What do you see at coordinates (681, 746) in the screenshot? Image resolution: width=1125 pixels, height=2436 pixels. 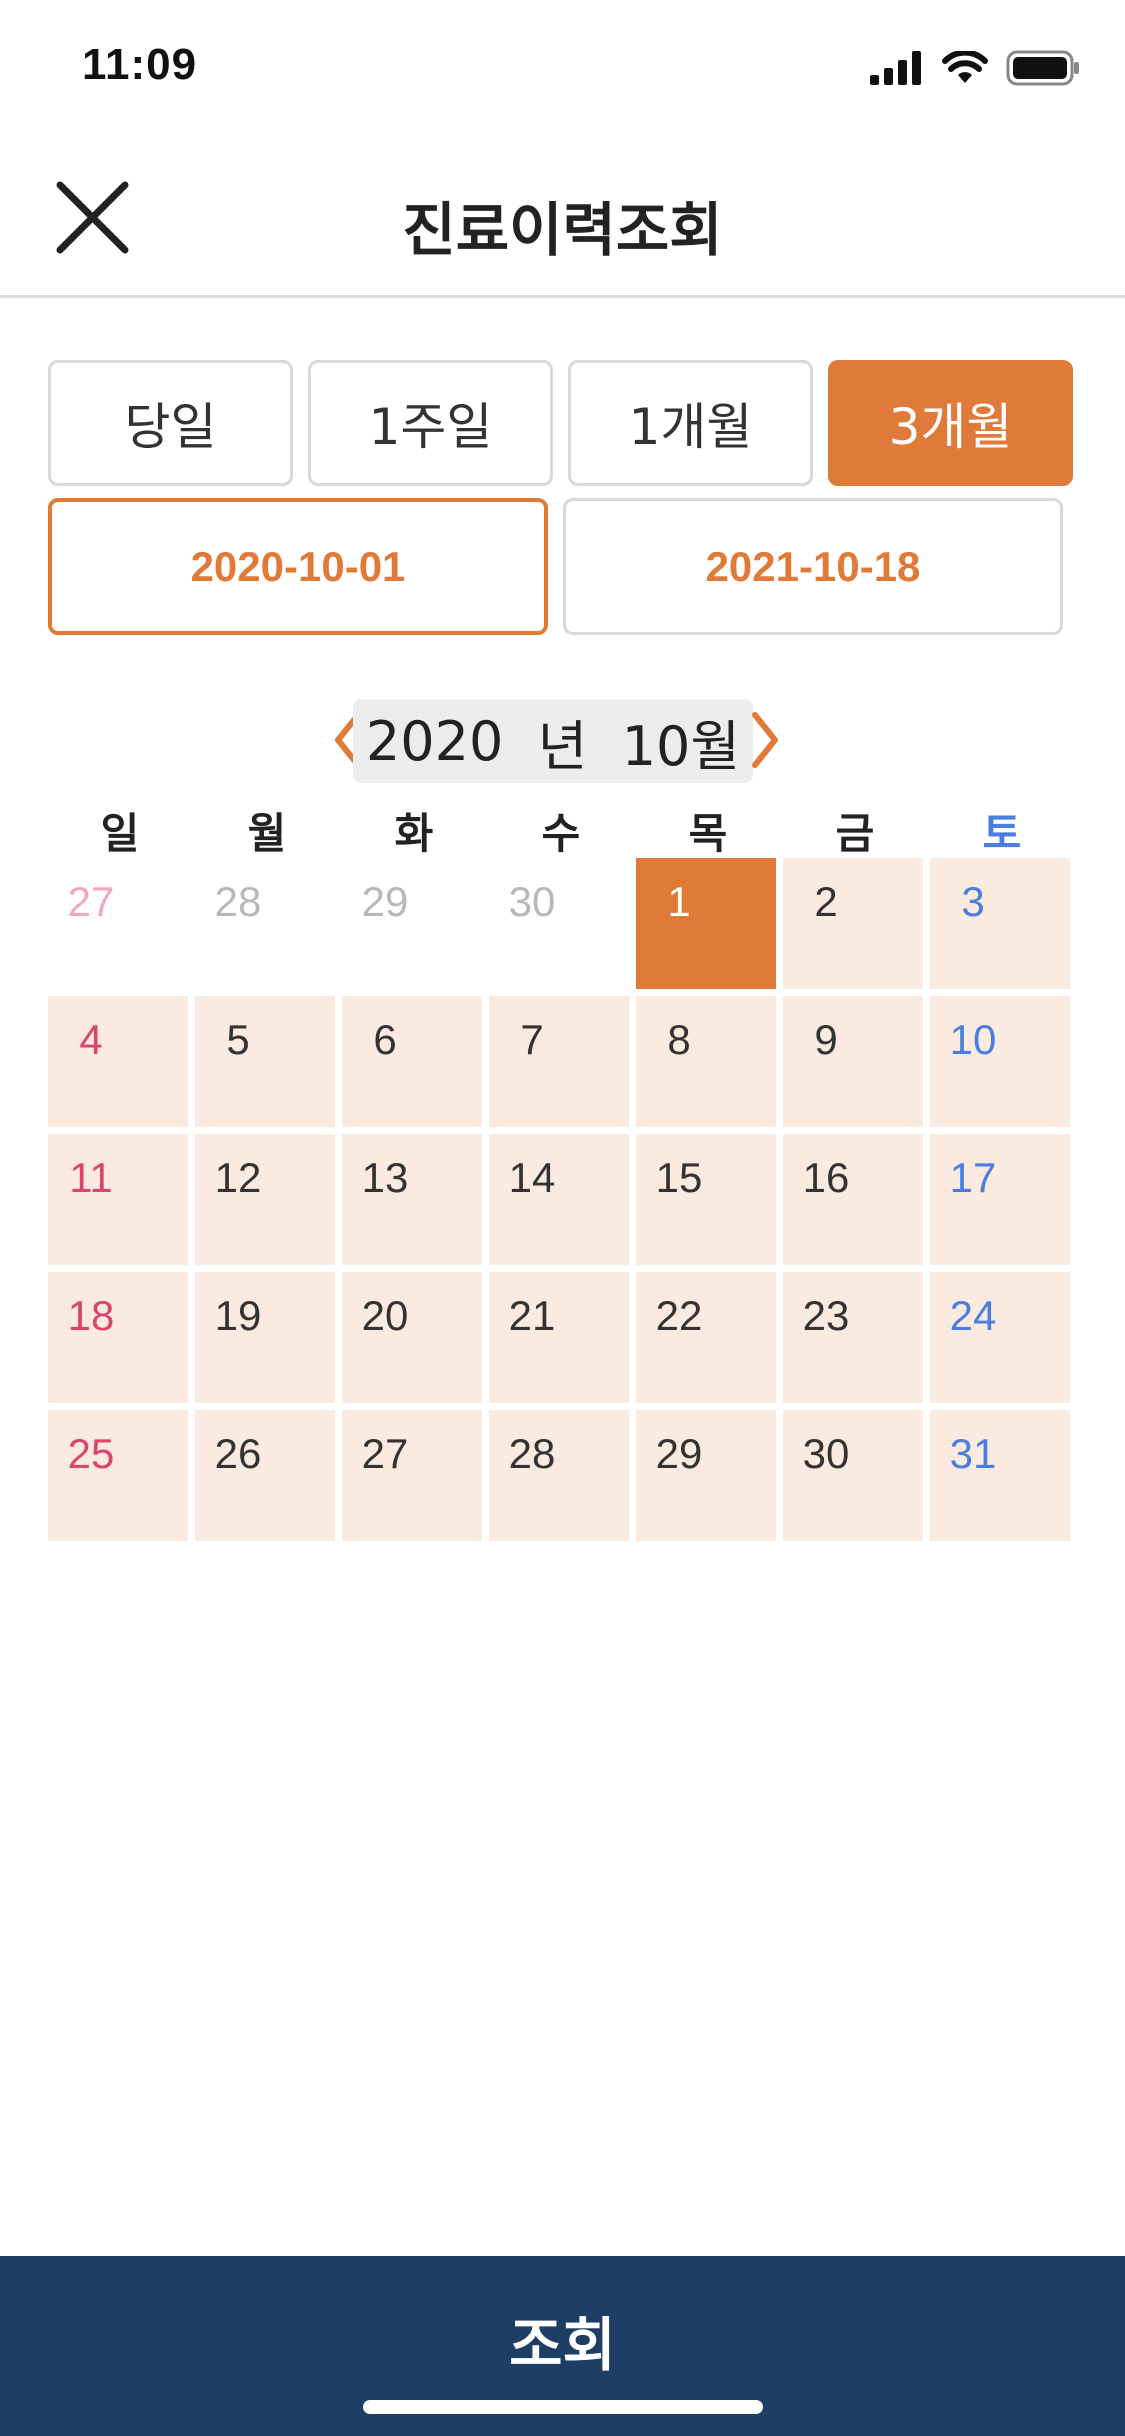 I see `month-value: 10월` at bounding box center [681, 746].